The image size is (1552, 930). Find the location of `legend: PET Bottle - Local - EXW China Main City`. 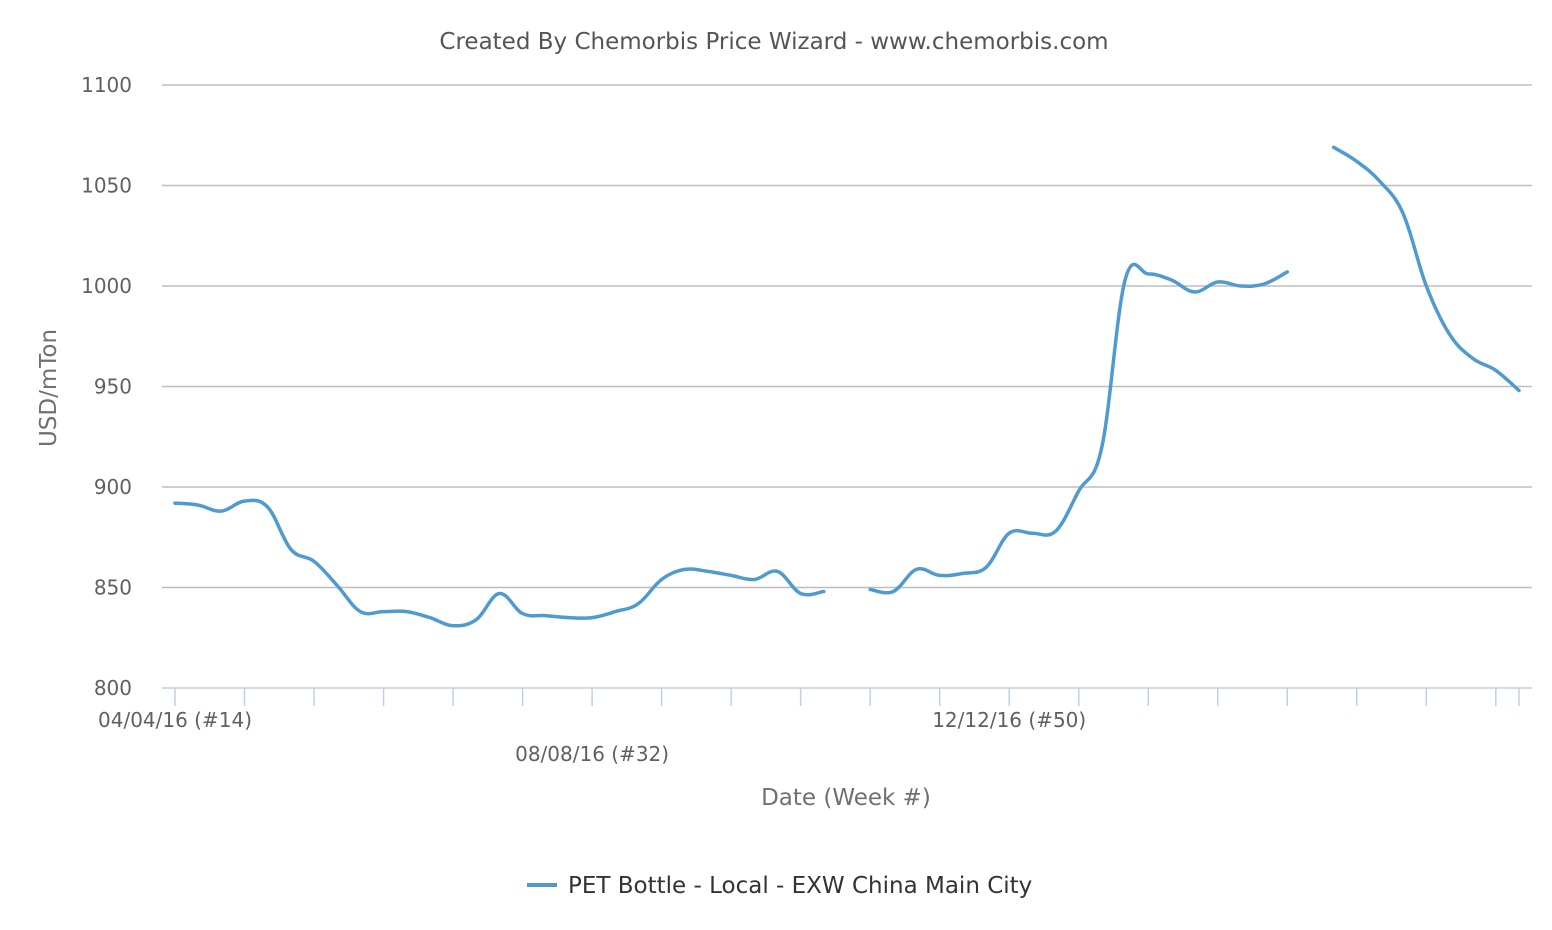

legend: PET Bottle - Local - EXW China Main City is located at coordinates (779, 886).